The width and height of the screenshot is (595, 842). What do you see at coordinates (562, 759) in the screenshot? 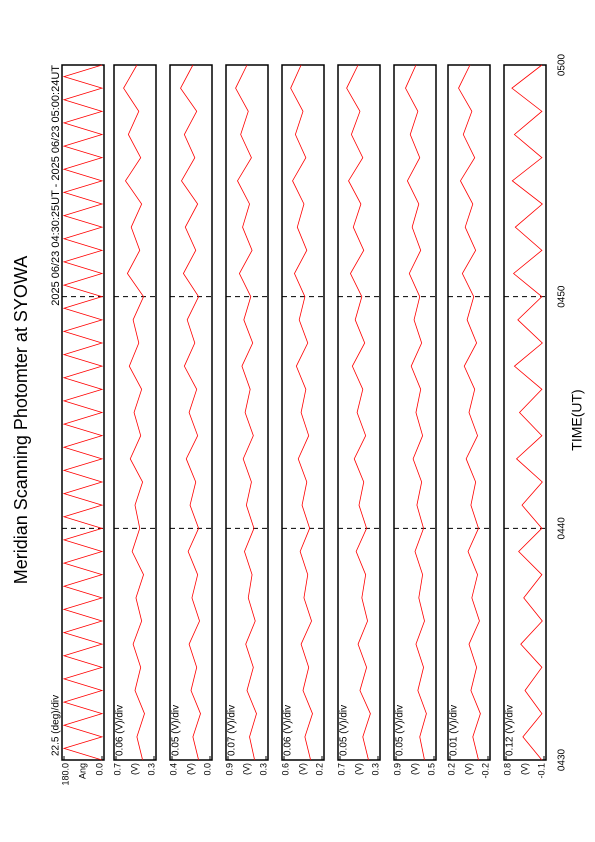
I see `x-tick-label: 0430` at bounding box center [562, 759].